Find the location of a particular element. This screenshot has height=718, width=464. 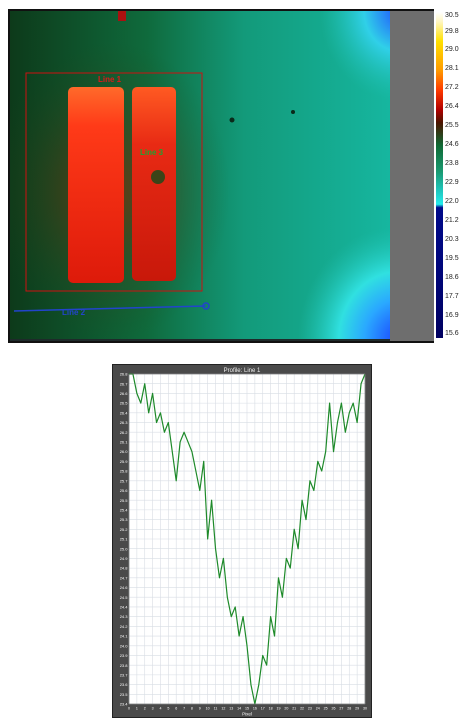

x-tick-label: 30 is located at coordinates (365, 709).